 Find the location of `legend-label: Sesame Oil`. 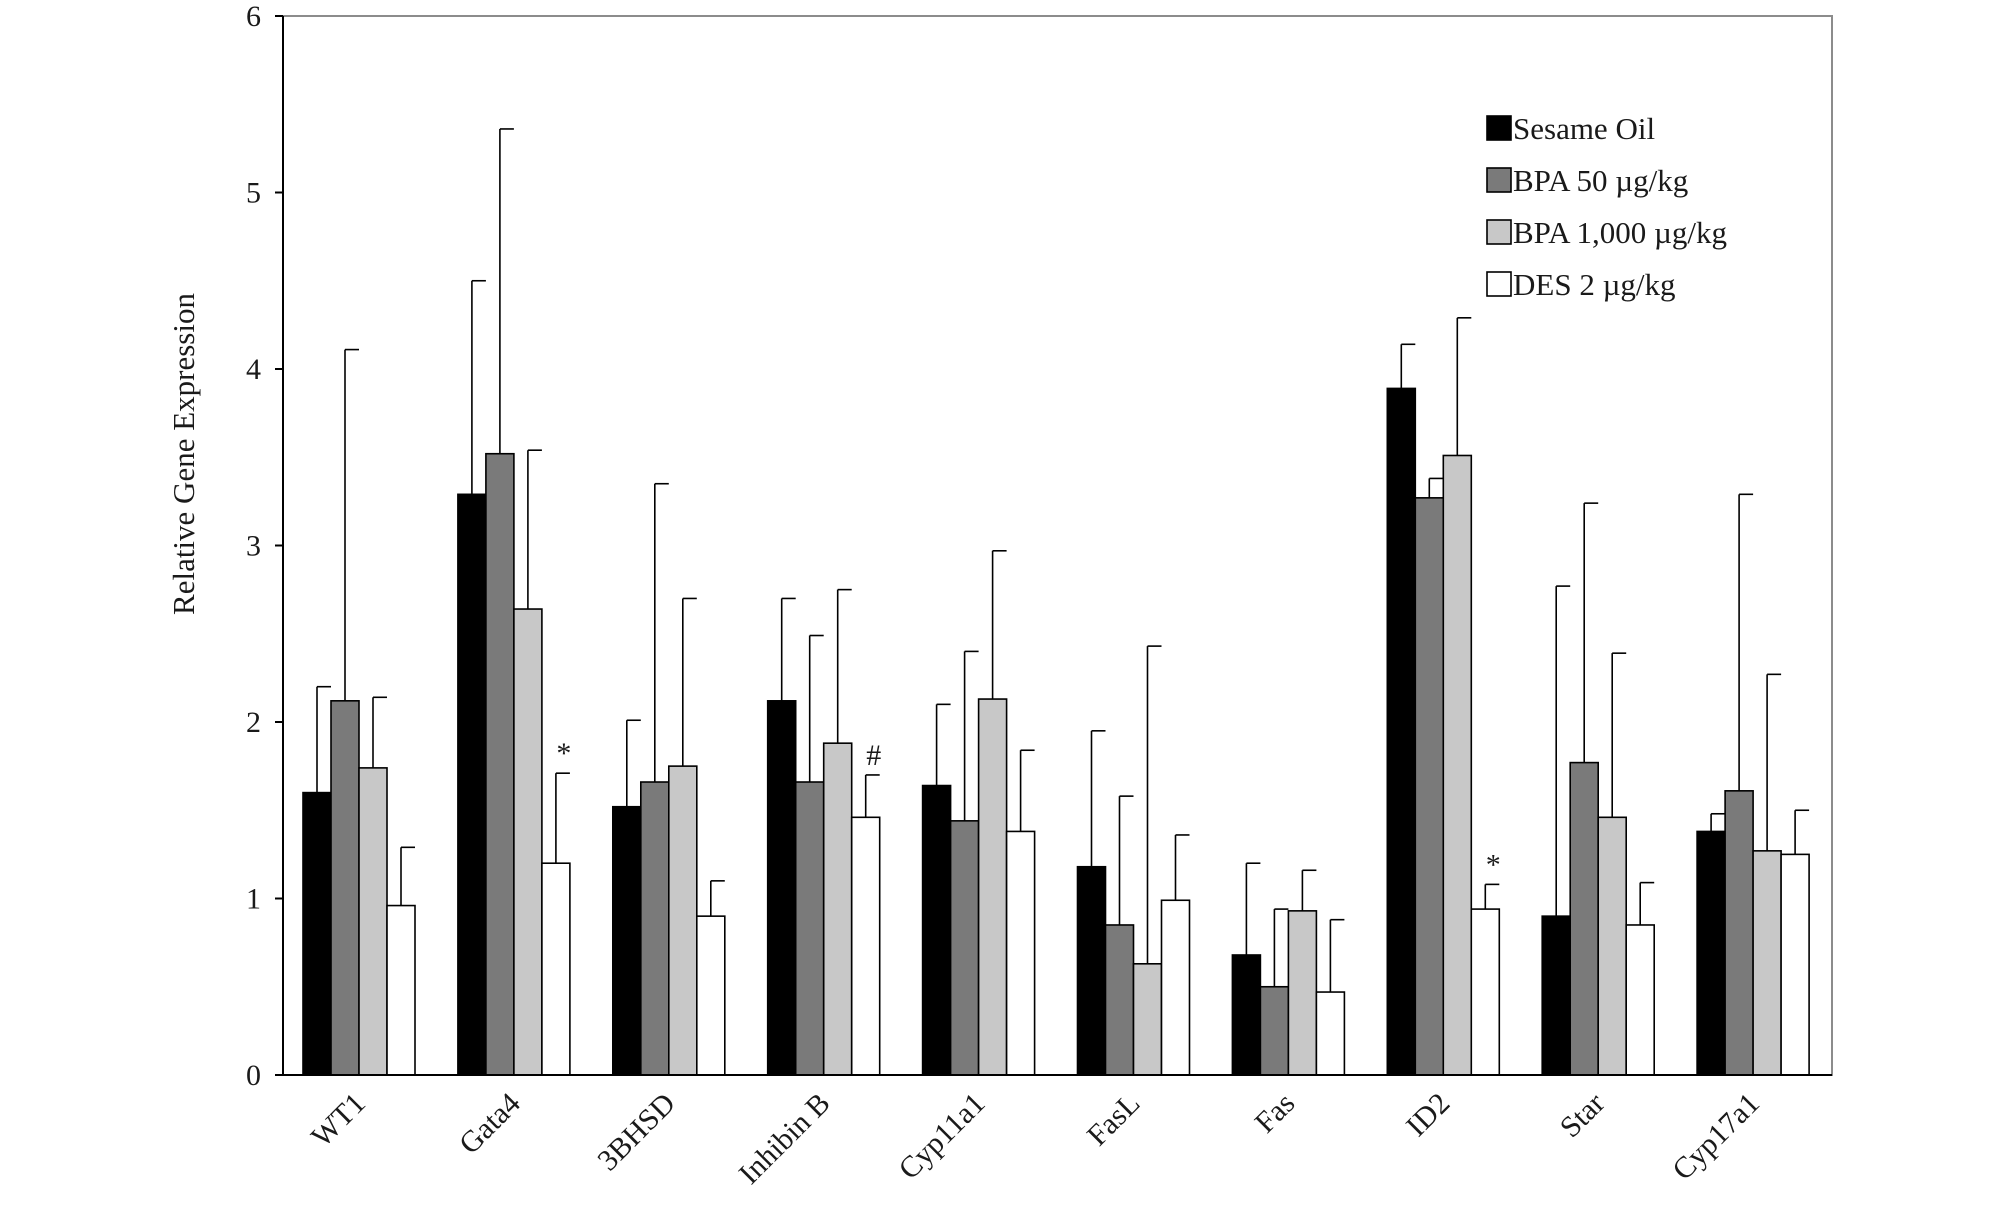

legend-label: Sesame Oil is located at coordinates (1584, 128).